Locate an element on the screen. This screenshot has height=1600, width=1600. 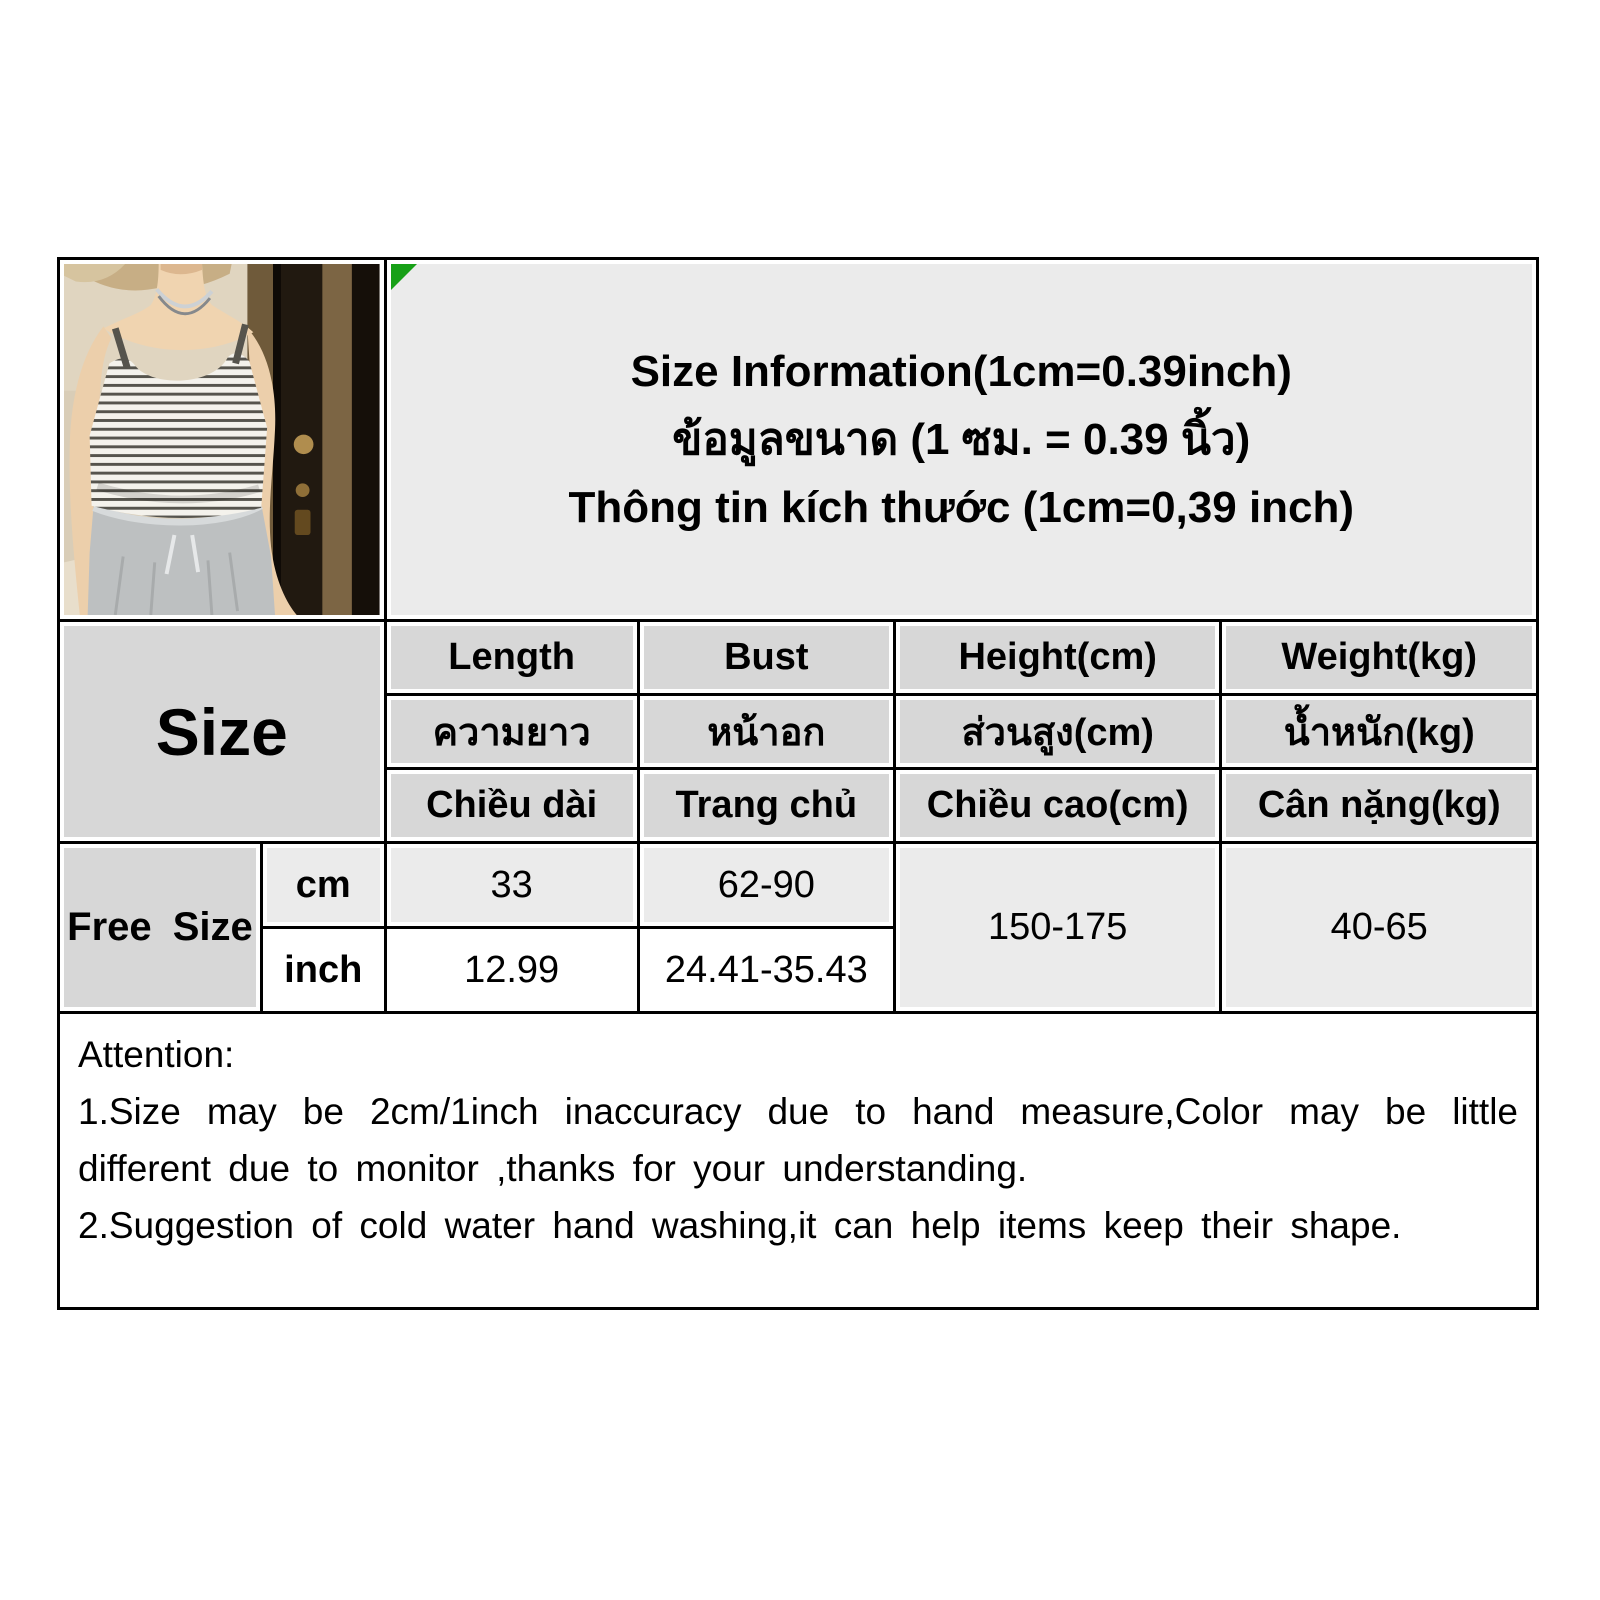
header-height-th: ส่วนสูง(cm) is located at coordinates (1057, 731).